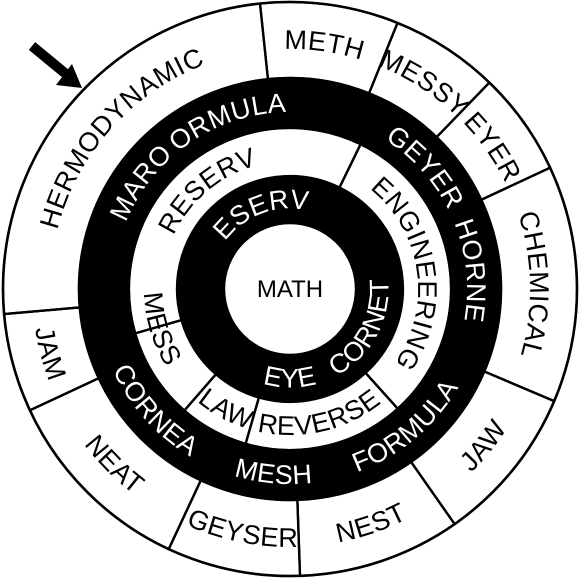 The image size is (582, 580). I want to click on center-word: MATH, so click(290, 289).